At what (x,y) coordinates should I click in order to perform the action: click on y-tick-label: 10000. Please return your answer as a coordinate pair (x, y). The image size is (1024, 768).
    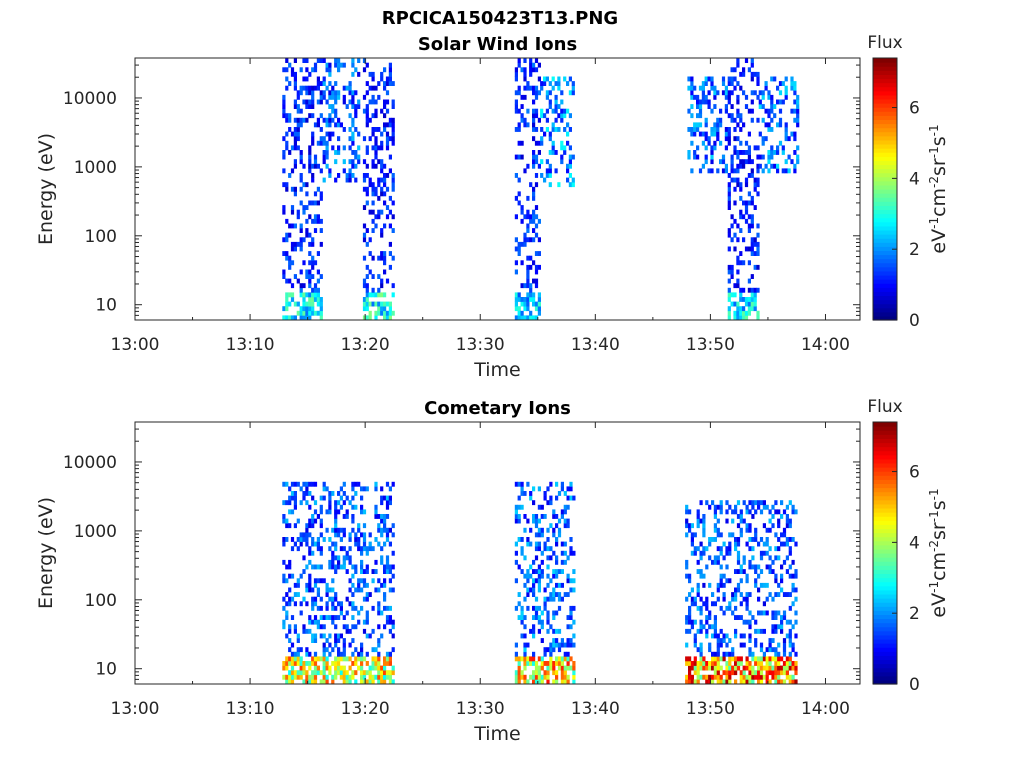
    Looking at the image, I should click on (90, 463).